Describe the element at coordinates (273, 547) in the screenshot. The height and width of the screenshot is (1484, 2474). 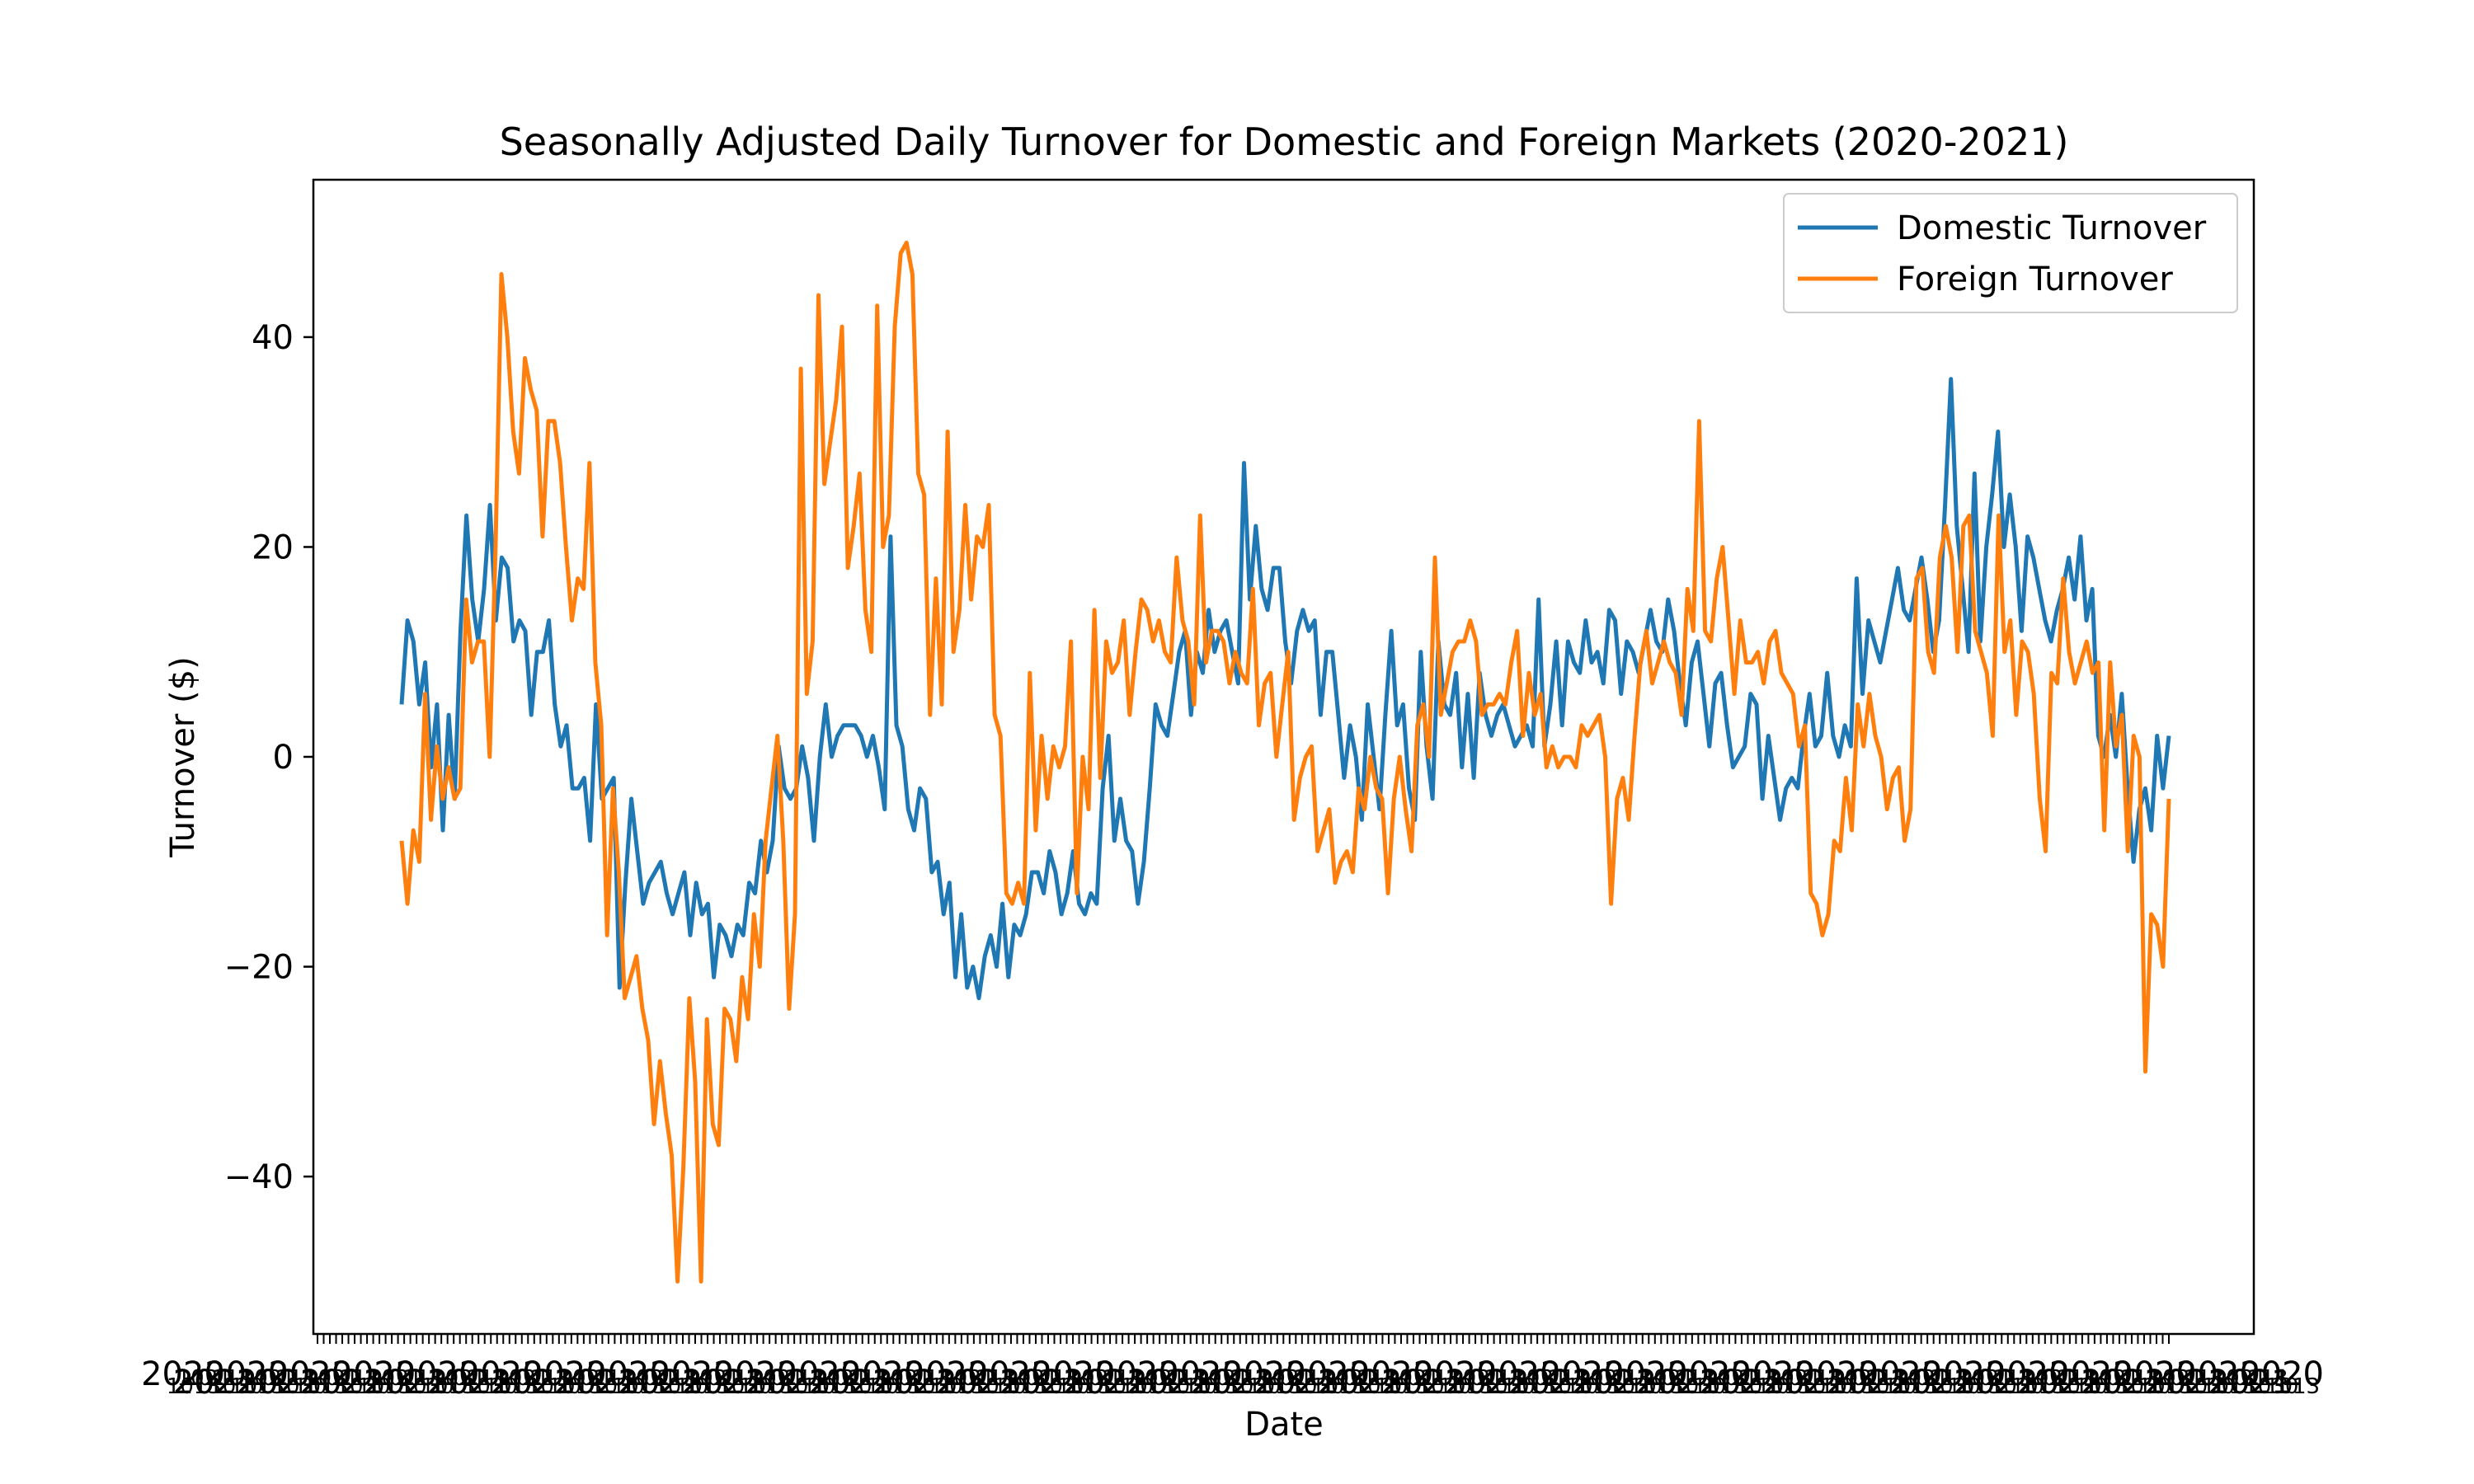
I see `y-tick-label: 20` at that location.